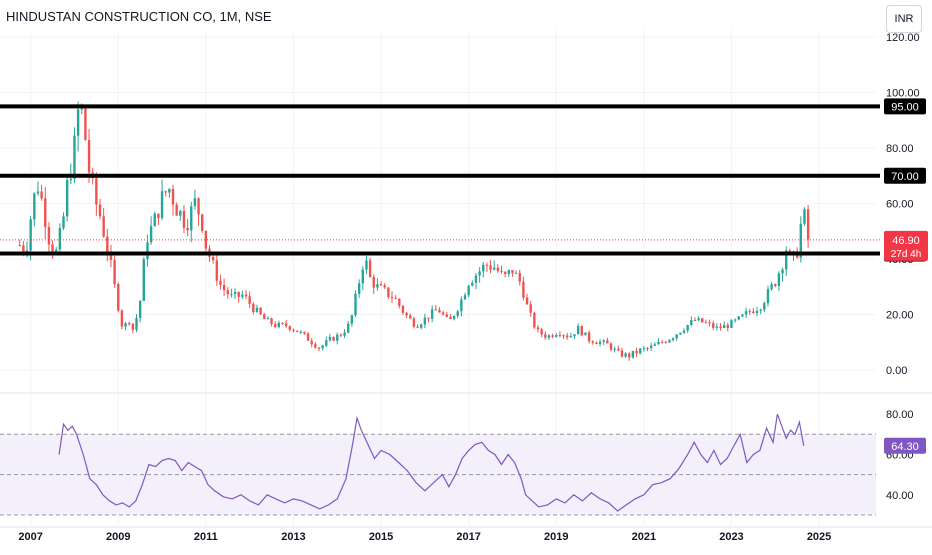 The image size is (932, 555). What do you see at coordinates (904, 19) in the screenshot?
I see `currency-button: INR` at bounding box center [904, 19].